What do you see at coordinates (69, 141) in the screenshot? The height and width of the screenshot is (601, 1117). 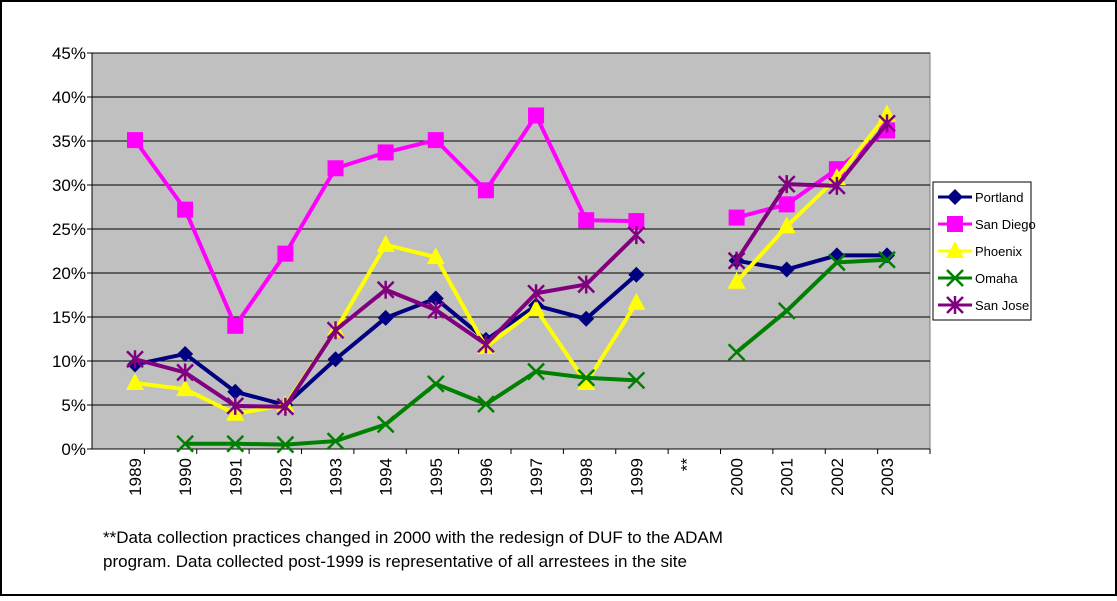 I see `y-tick-label: 35%` at bounding box center [69, 141].